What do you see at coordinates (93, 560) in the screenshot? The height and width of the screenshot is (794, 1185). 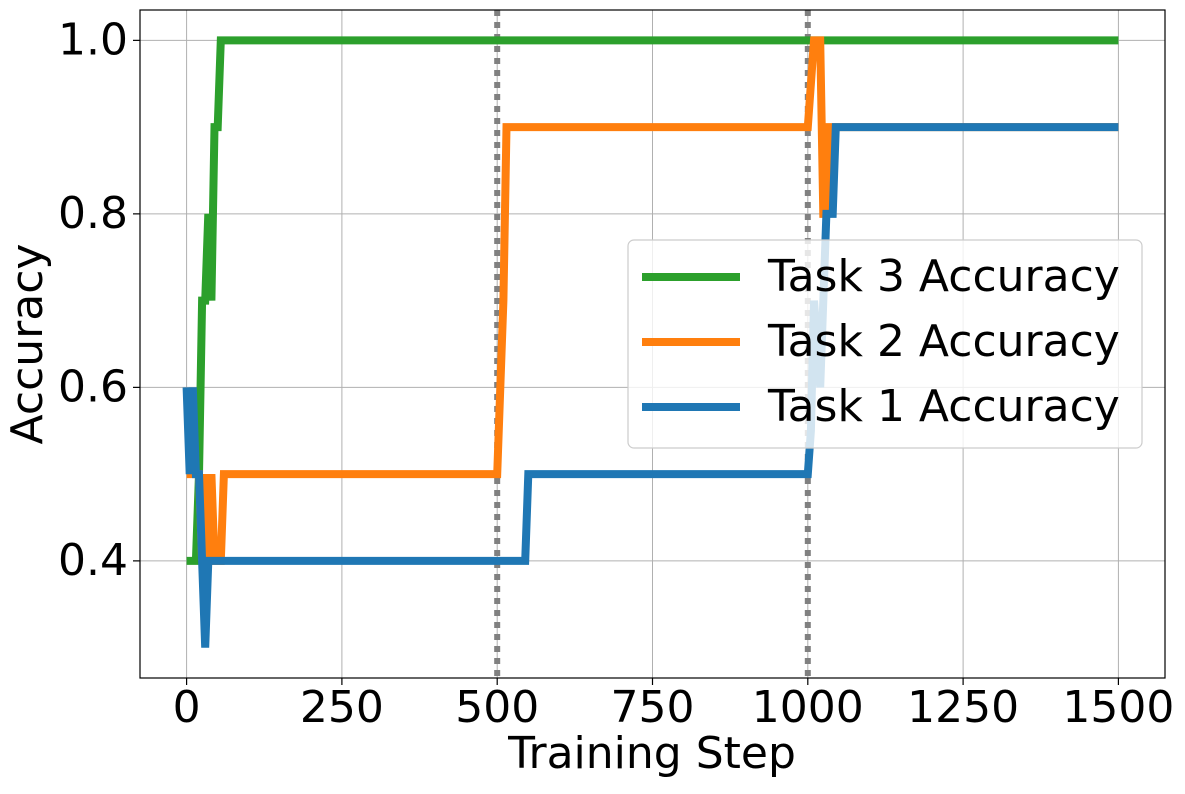 I see `y-tick-label: 0.4` at bounding box center [93, 560].